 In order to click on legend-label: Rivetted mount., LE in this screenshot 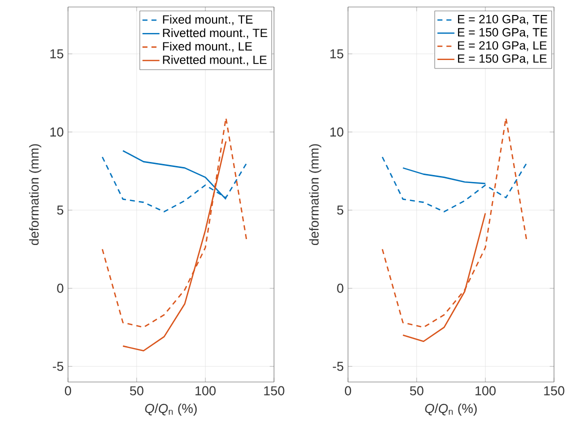, I will do `click(215, 60)`.